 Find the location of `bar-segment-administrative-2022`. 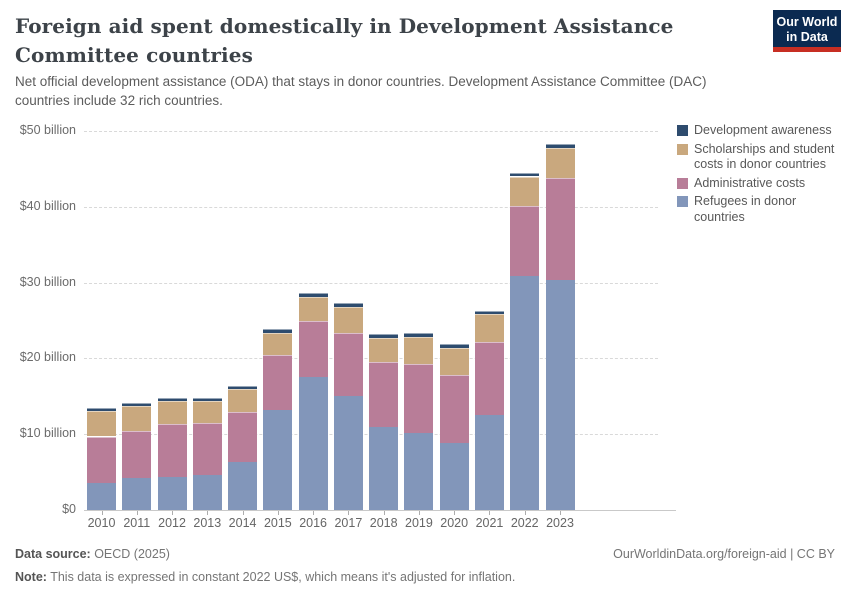

bar-segment-administrative-2022 is located at coordinates (525, 241).